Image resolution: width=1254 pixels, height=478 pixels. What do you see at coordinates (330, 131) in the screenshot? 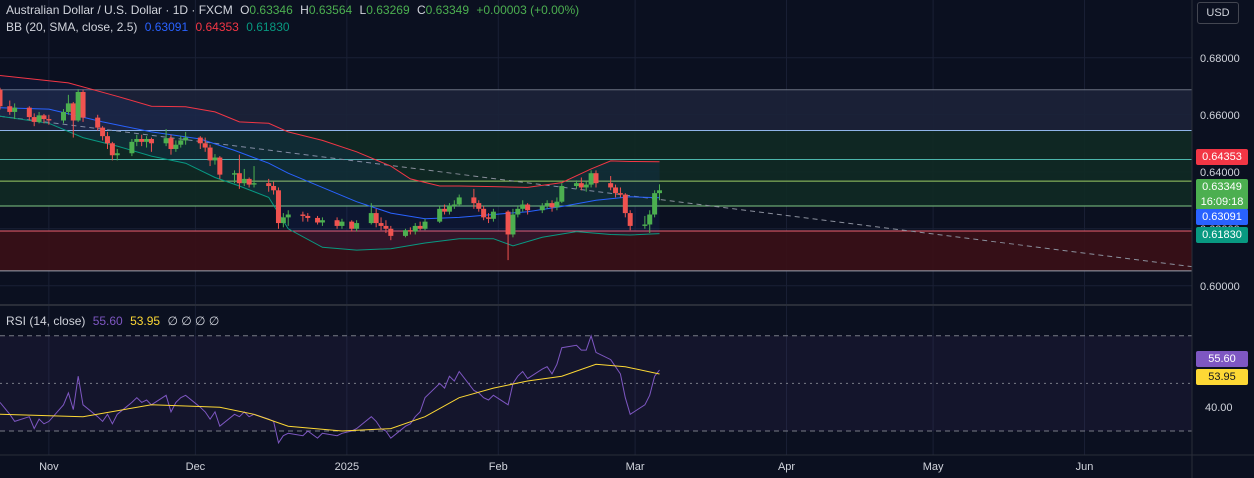
I see `bb-upper-line` at bounding box center [330, 131].